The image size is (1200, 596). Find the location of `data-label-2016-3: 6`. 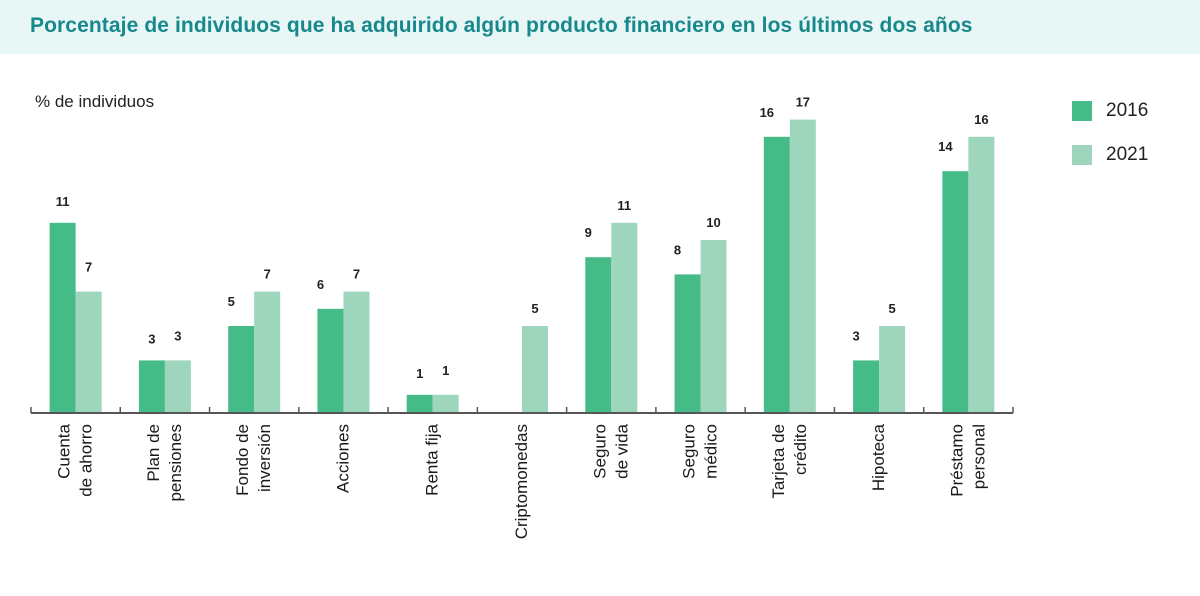

data-label-2016-3: 6 is located at coordinates (320, 284).